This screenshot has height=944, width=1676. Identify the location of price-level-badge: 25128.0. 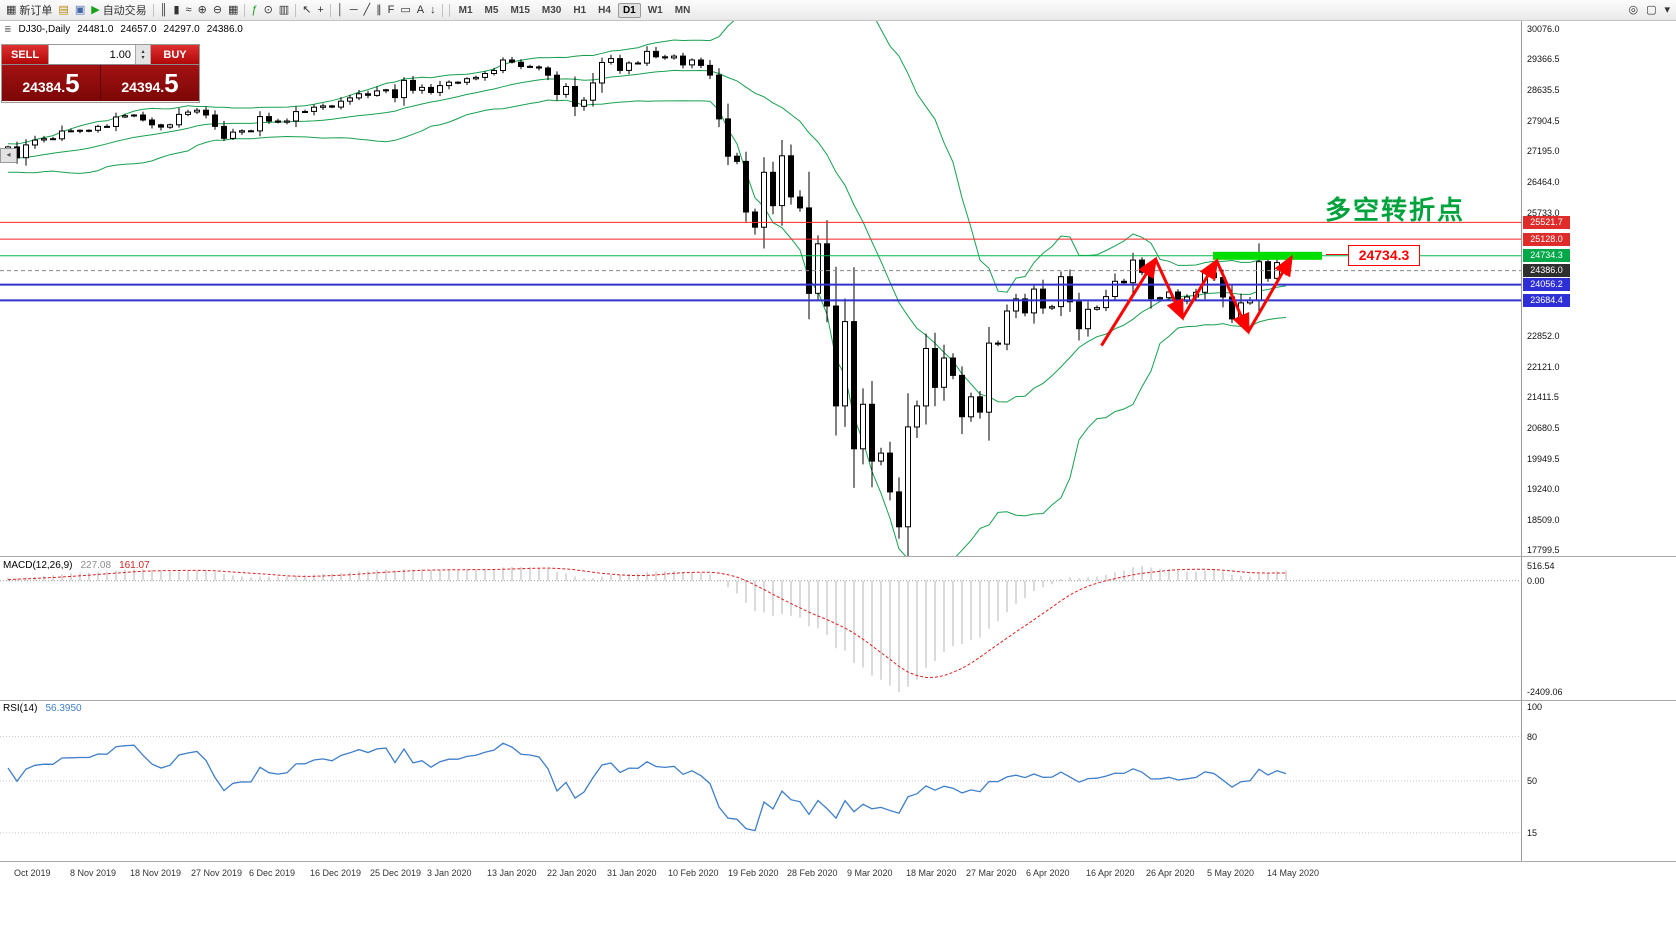
(1546, 239).